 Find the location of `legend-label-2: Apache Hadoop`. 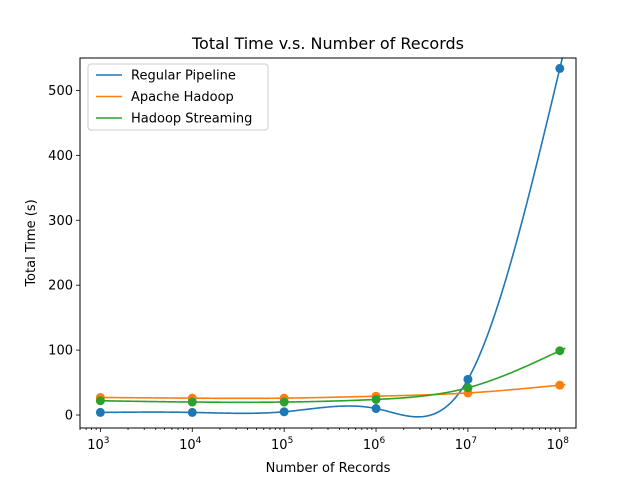

legend-label-2: Apache Hadoop is located at coordinates (182, 97).